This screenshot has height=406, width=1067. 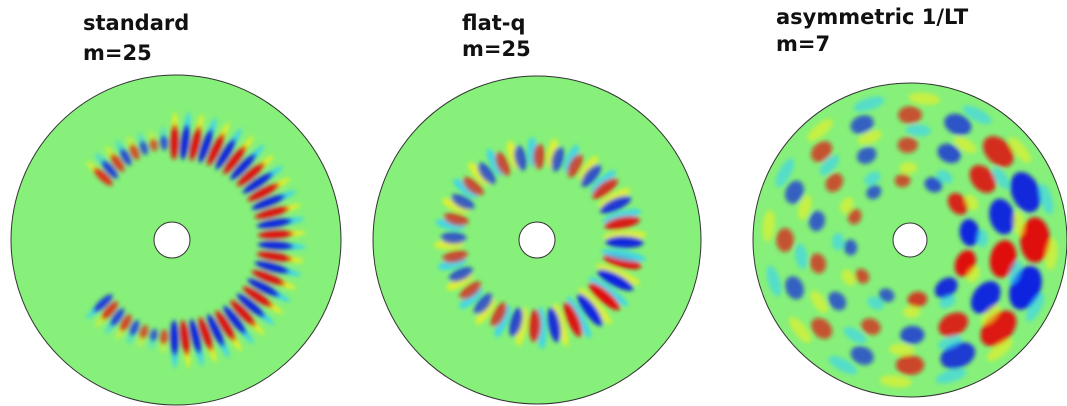 What do you see at coordinates (803, 44) in the screenshot?
I see `panel-subtitle: m=7` at bounding box center [803, 44].